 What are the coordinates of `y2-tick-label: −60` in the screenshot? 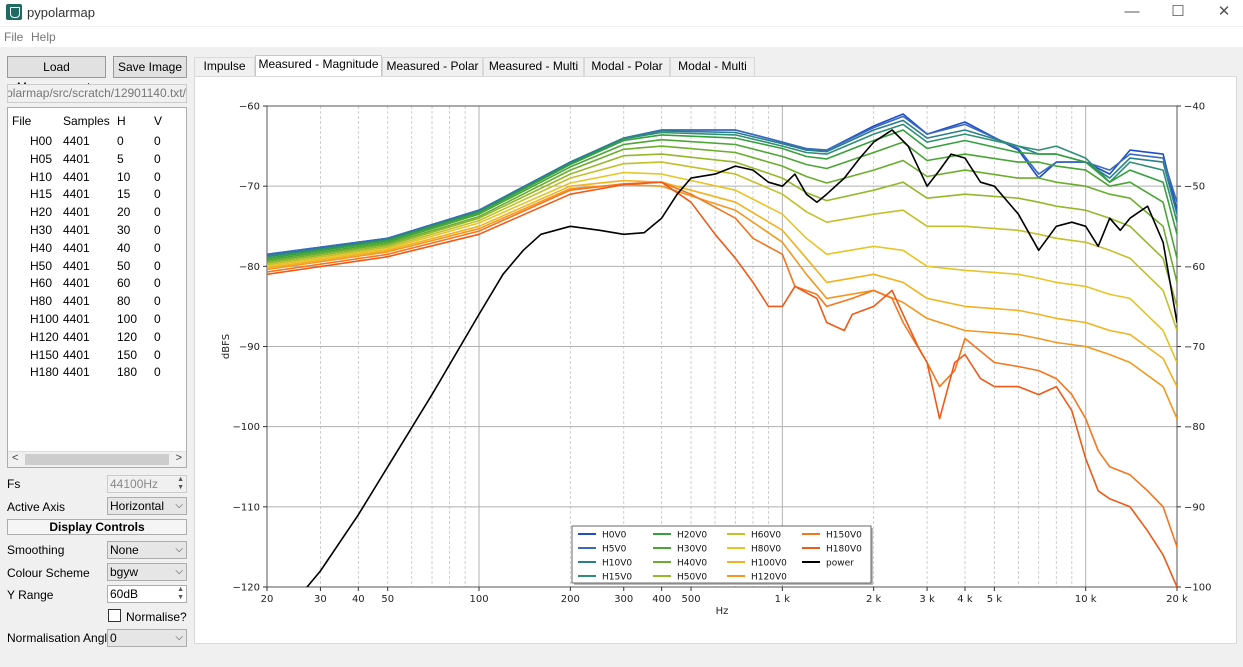 It's located at (1194, 267).